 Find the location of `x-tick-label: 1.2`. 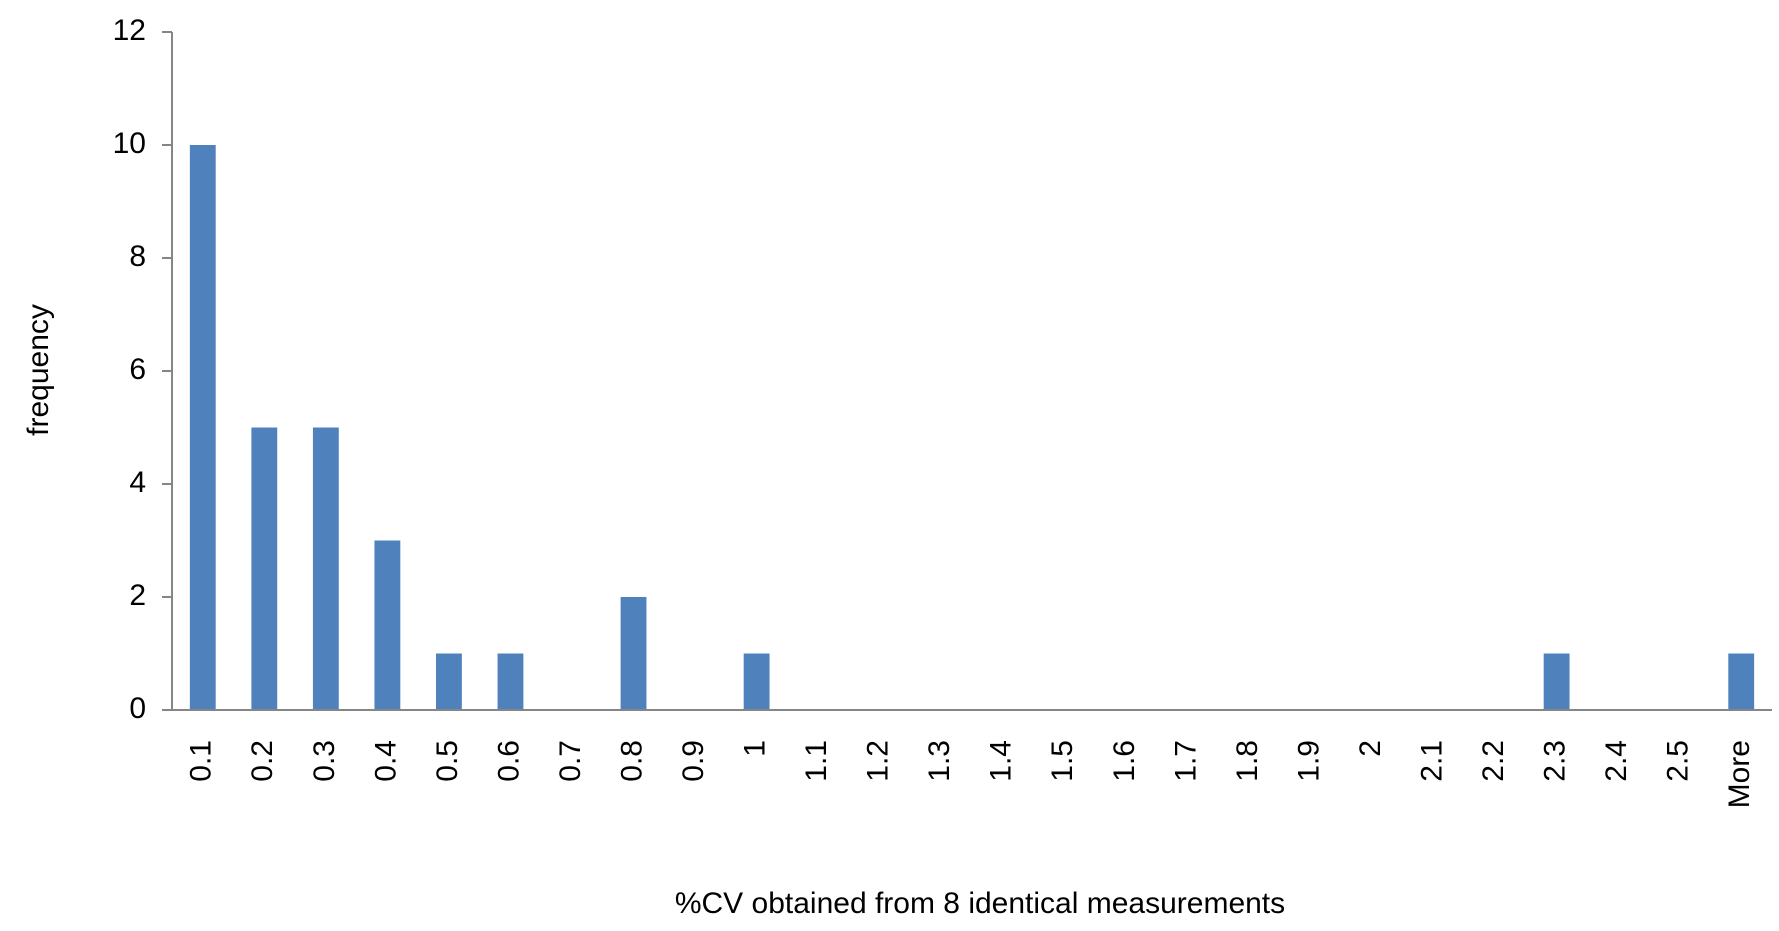

x-tick-label: 1.2 is located at coordinates (878, 761).